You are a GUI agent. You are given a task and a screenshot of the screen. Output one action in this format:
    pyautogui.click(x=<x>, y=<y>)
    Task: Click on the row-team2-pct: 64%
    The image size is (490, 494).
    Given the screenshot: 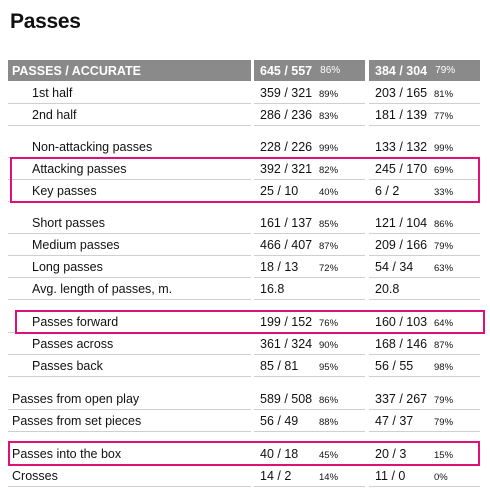 What is the action you would take?
    pyautogui.click(x=444, y=323)
    